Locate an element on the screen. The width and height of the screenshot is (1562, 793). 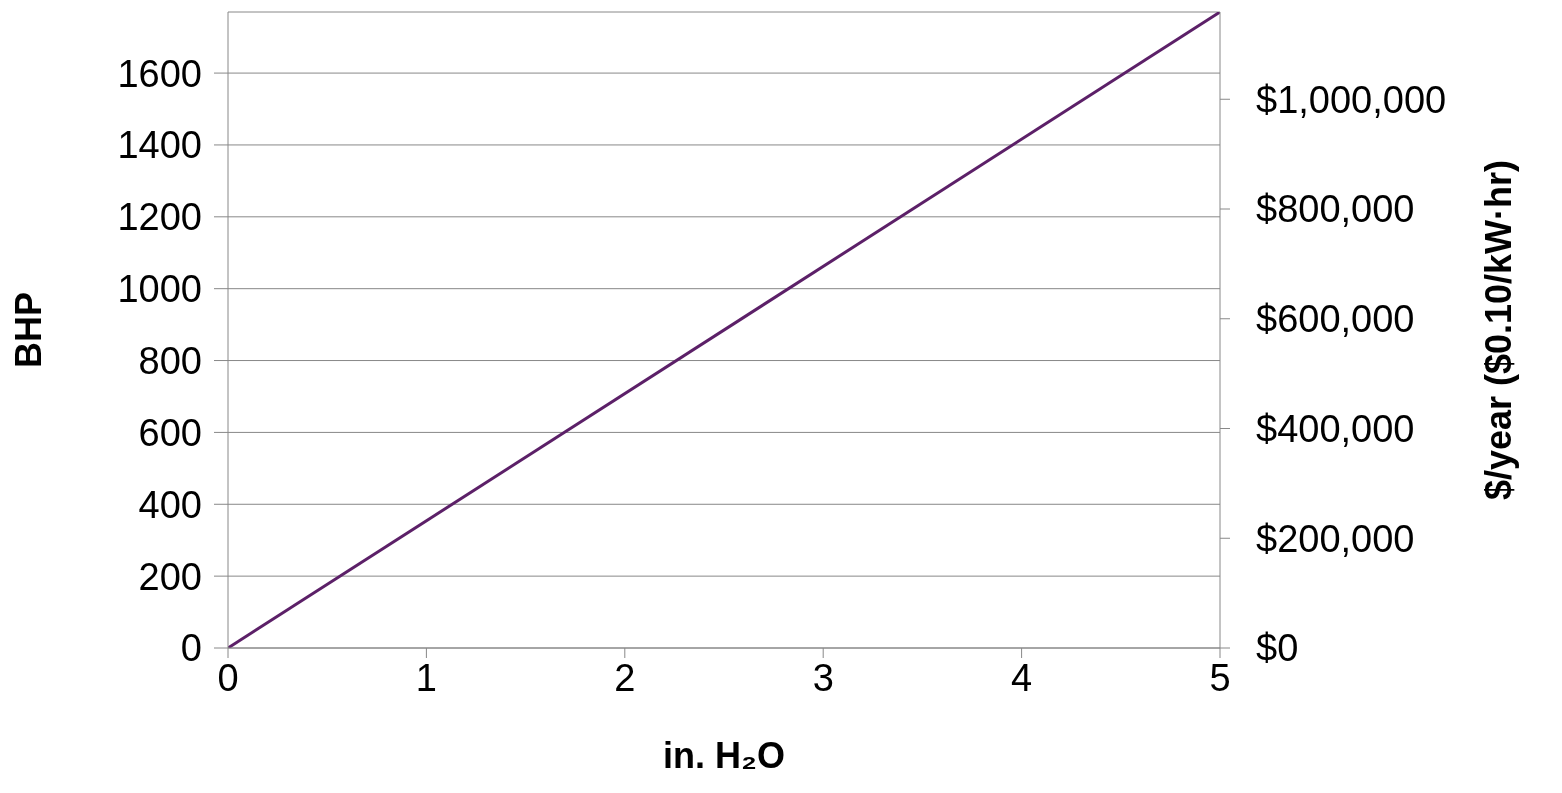
y-tick-label: 200 is located at coordinates (170, 576).